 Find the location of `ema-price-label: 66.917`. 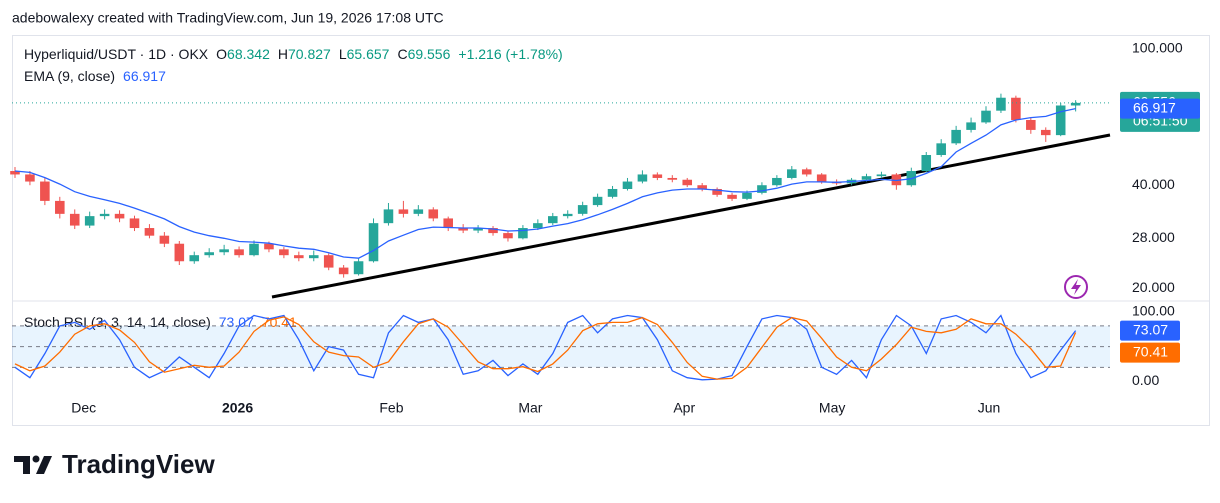

ema-price-label: 66.917 is located at coordinates (1154, 107).